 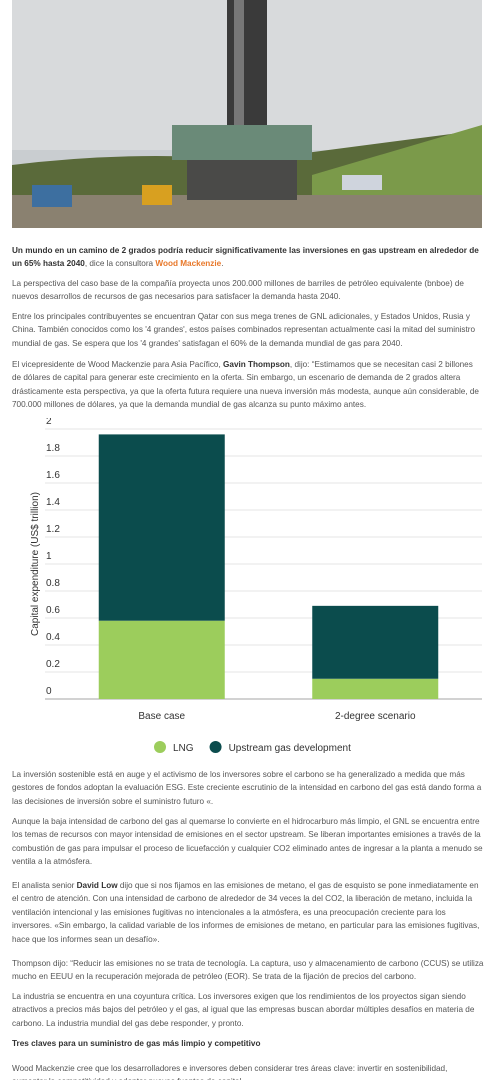 What do you see at coordinates (161, 716) in the screenshot?
I see `x-tick-label: Base case` at bounding box center [161, 716].